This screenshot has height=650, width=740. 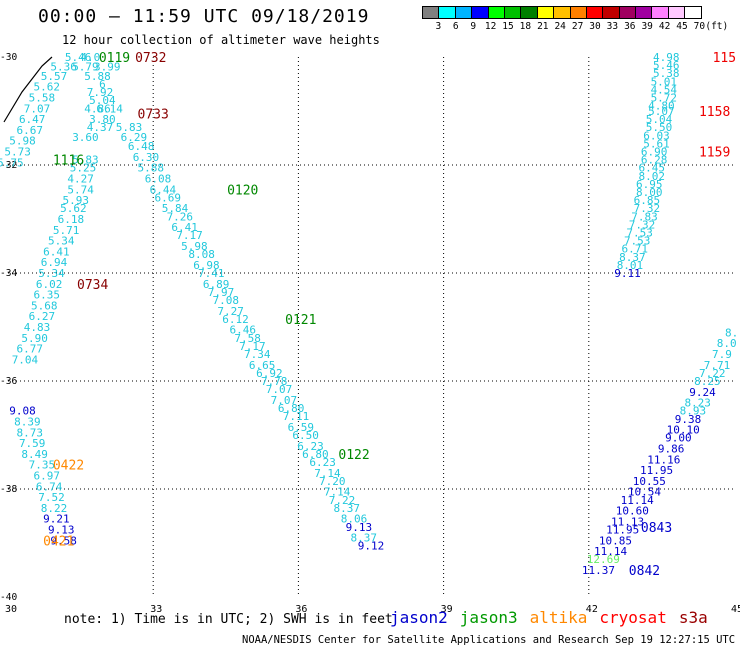 I want to click on wave-height-label: 6.08, so click(x=158, y=179).